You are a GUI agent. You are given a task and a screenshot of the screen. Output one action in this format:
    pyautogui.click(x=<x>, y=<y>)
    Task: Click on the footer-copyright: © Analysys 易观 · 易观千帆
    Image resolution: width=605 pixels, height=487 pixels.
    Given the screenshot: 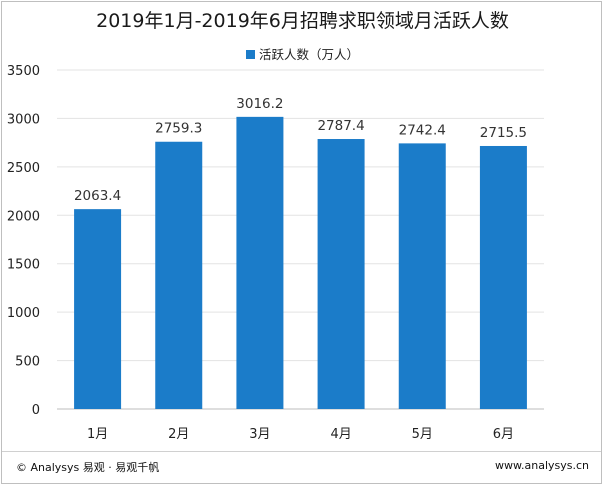 What is the action you would take?
    pyautogui.click(x=88, y=467)
    